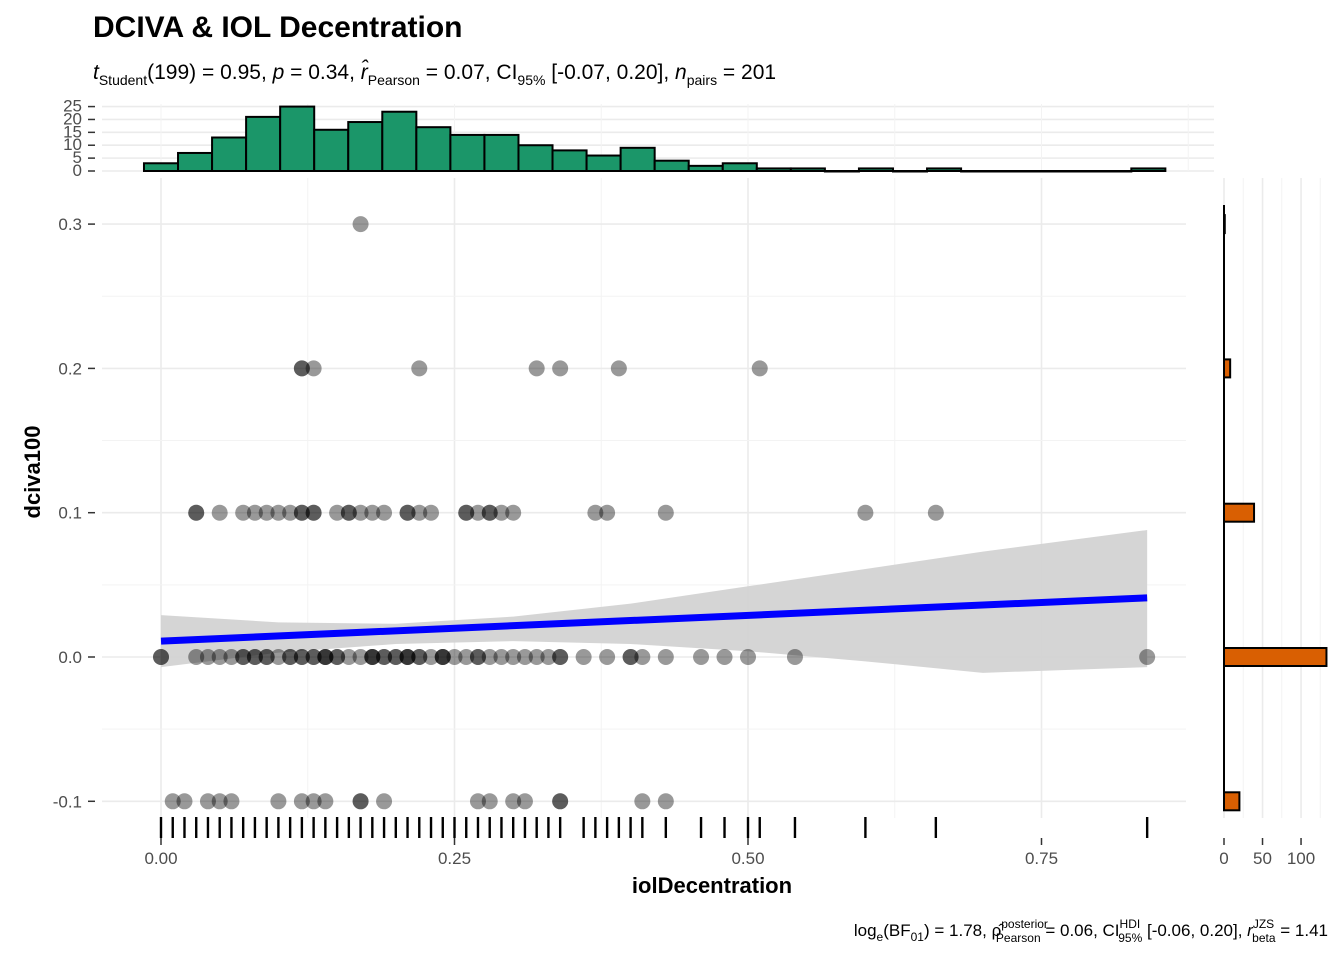  Describe the element at coordinates (1262, 858) in the screenshot. I see `right-hist-x-tick-label: 50` at that location.